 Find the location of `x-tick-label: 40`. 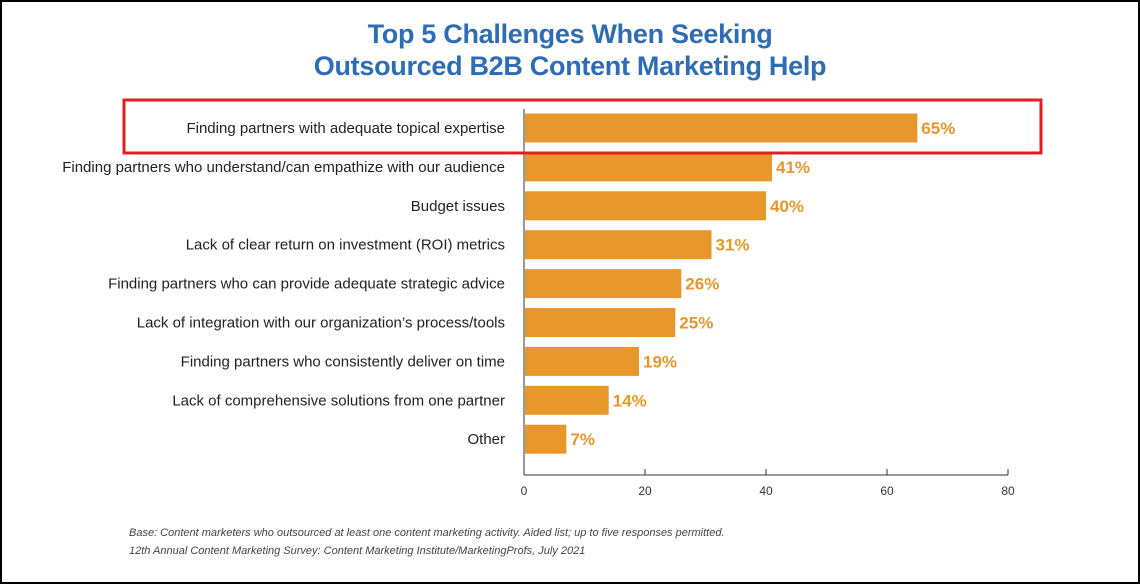

x-tick-label: 40 is located at coordinates (766, 491).